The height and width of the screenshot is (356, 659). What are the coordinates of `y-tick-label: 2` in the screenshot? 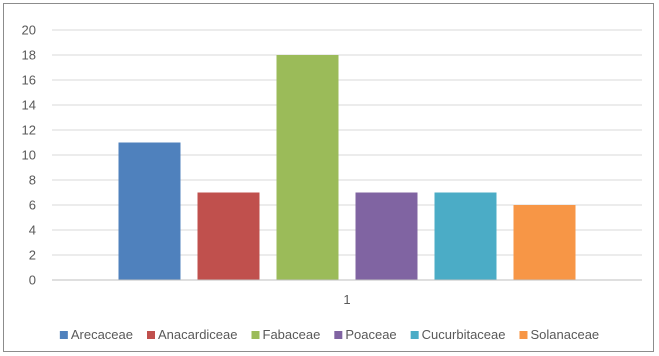 It's located at (32, 255).